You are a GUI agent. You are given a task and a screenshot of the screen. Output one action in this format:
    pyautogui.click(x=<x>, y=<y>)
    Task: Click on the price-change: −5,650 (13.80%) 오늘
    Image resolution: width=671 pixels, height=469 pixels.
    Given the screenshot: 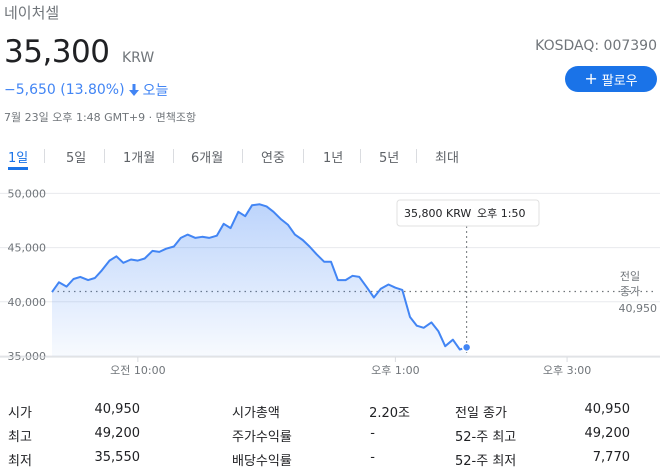 What is the action you would take?
    pyautogui.click(x=86, y=90)
    